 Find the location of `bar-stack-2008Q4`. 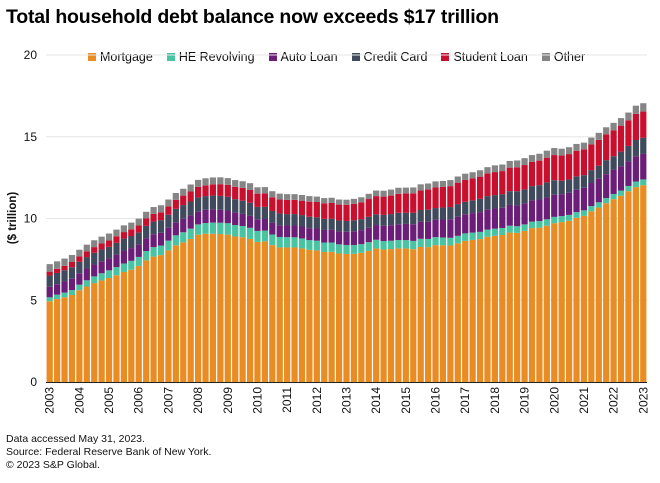

bar-stack-2008Q4 is located at coordinates (220, 279).